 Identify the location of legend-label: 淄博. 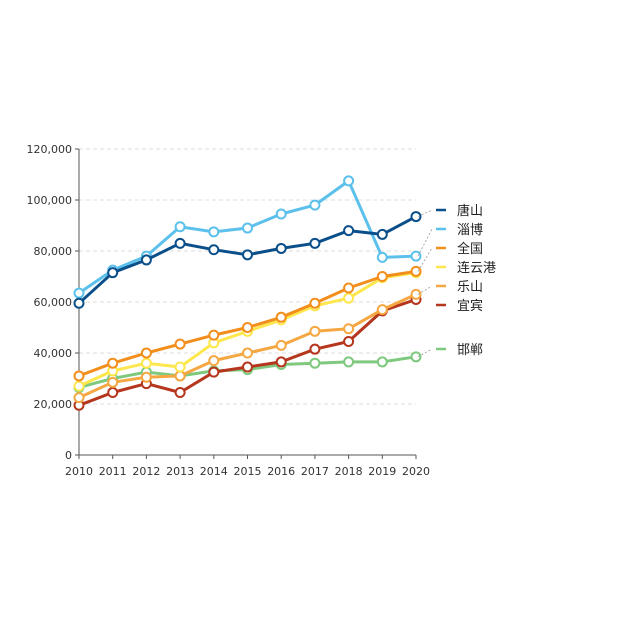
(470, 230).